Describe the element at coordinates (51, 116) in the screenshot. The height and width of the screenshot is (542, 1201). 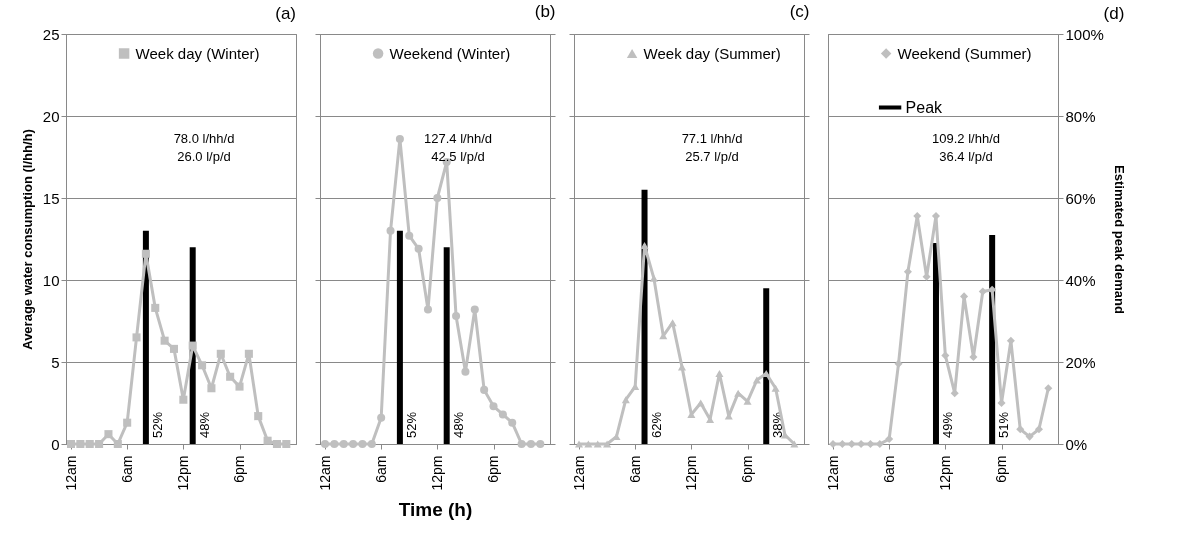
I see `y-tick-label: 20` at that location.